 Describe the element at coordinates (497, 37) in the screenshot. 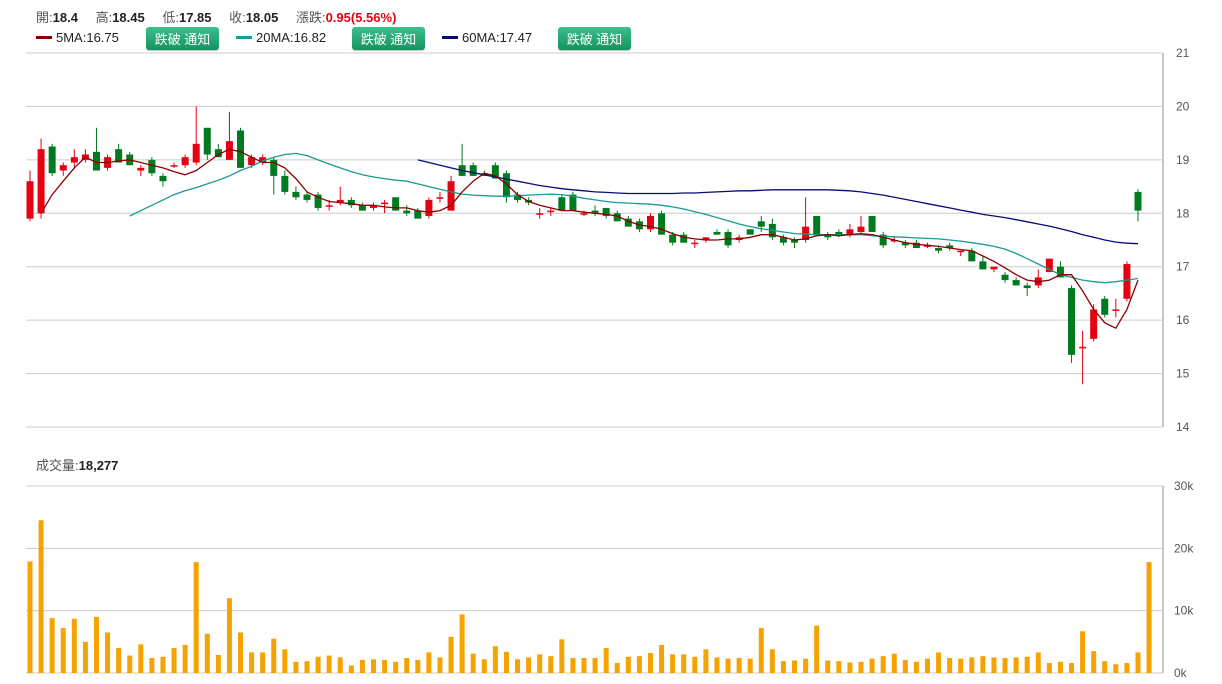

I see `ma60-label: 60MA:17.47` at that location.